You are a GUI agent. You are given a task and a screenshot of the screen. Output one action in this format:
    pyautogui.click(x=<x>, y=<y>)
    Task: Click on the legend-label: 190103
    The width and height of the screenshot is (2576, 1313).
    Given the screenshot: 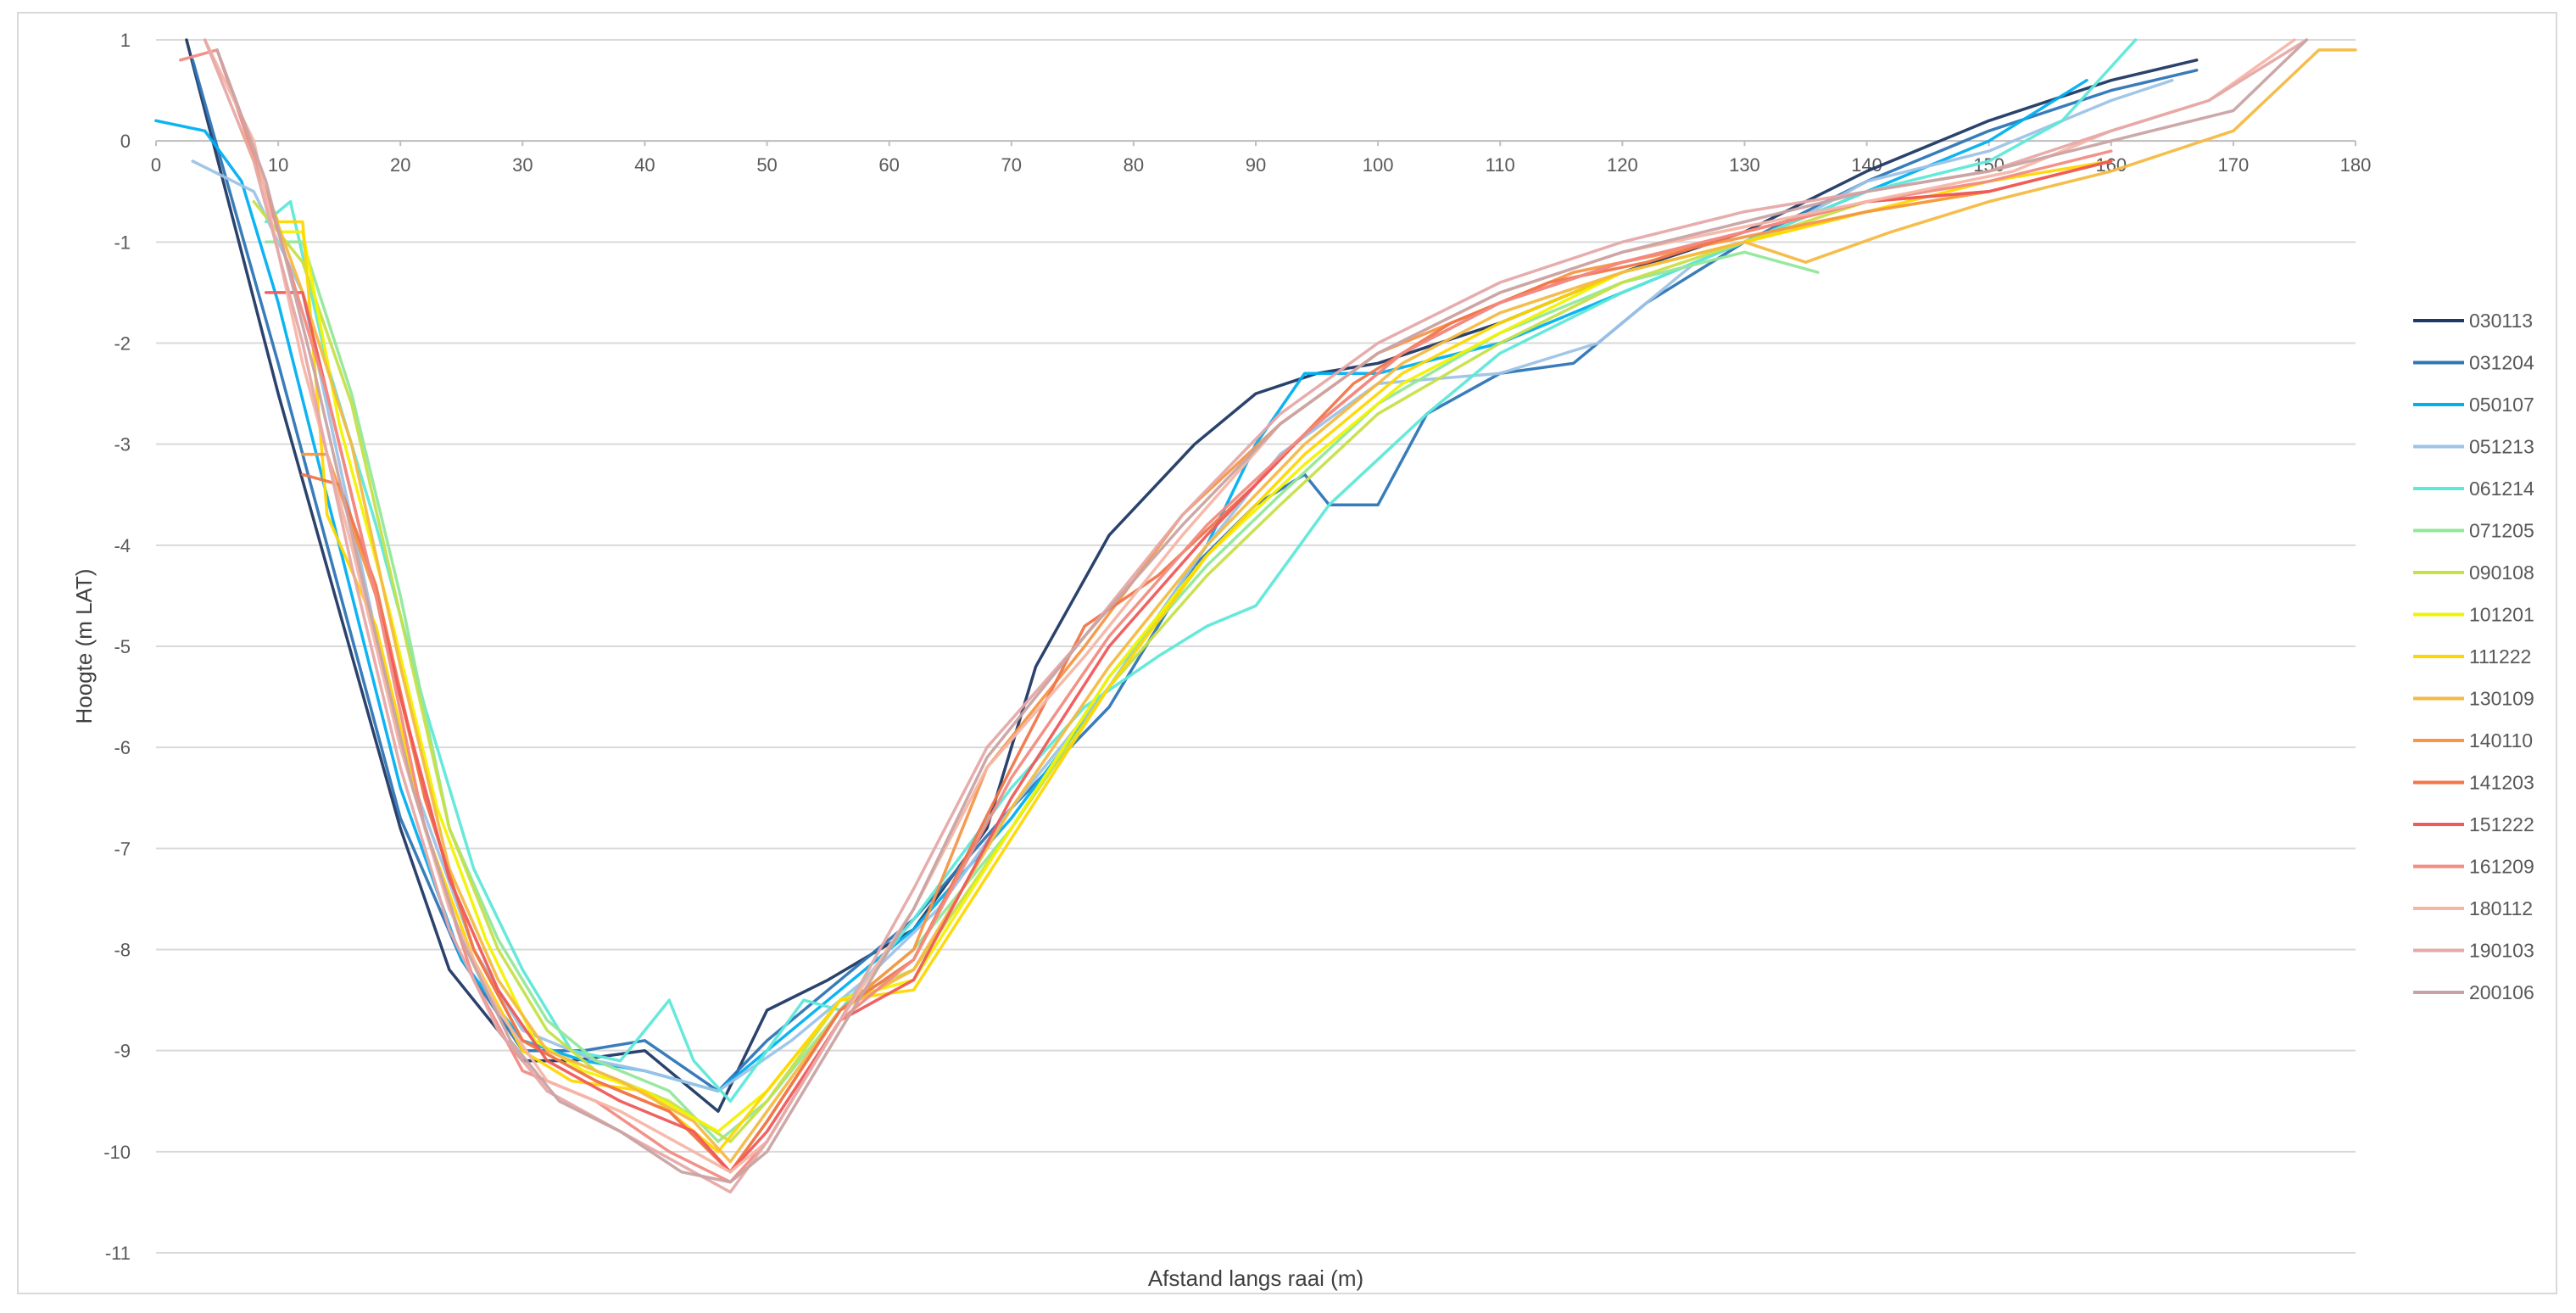 What is the action you would take?
    pyautogui.click(x=2501, y=951)
    